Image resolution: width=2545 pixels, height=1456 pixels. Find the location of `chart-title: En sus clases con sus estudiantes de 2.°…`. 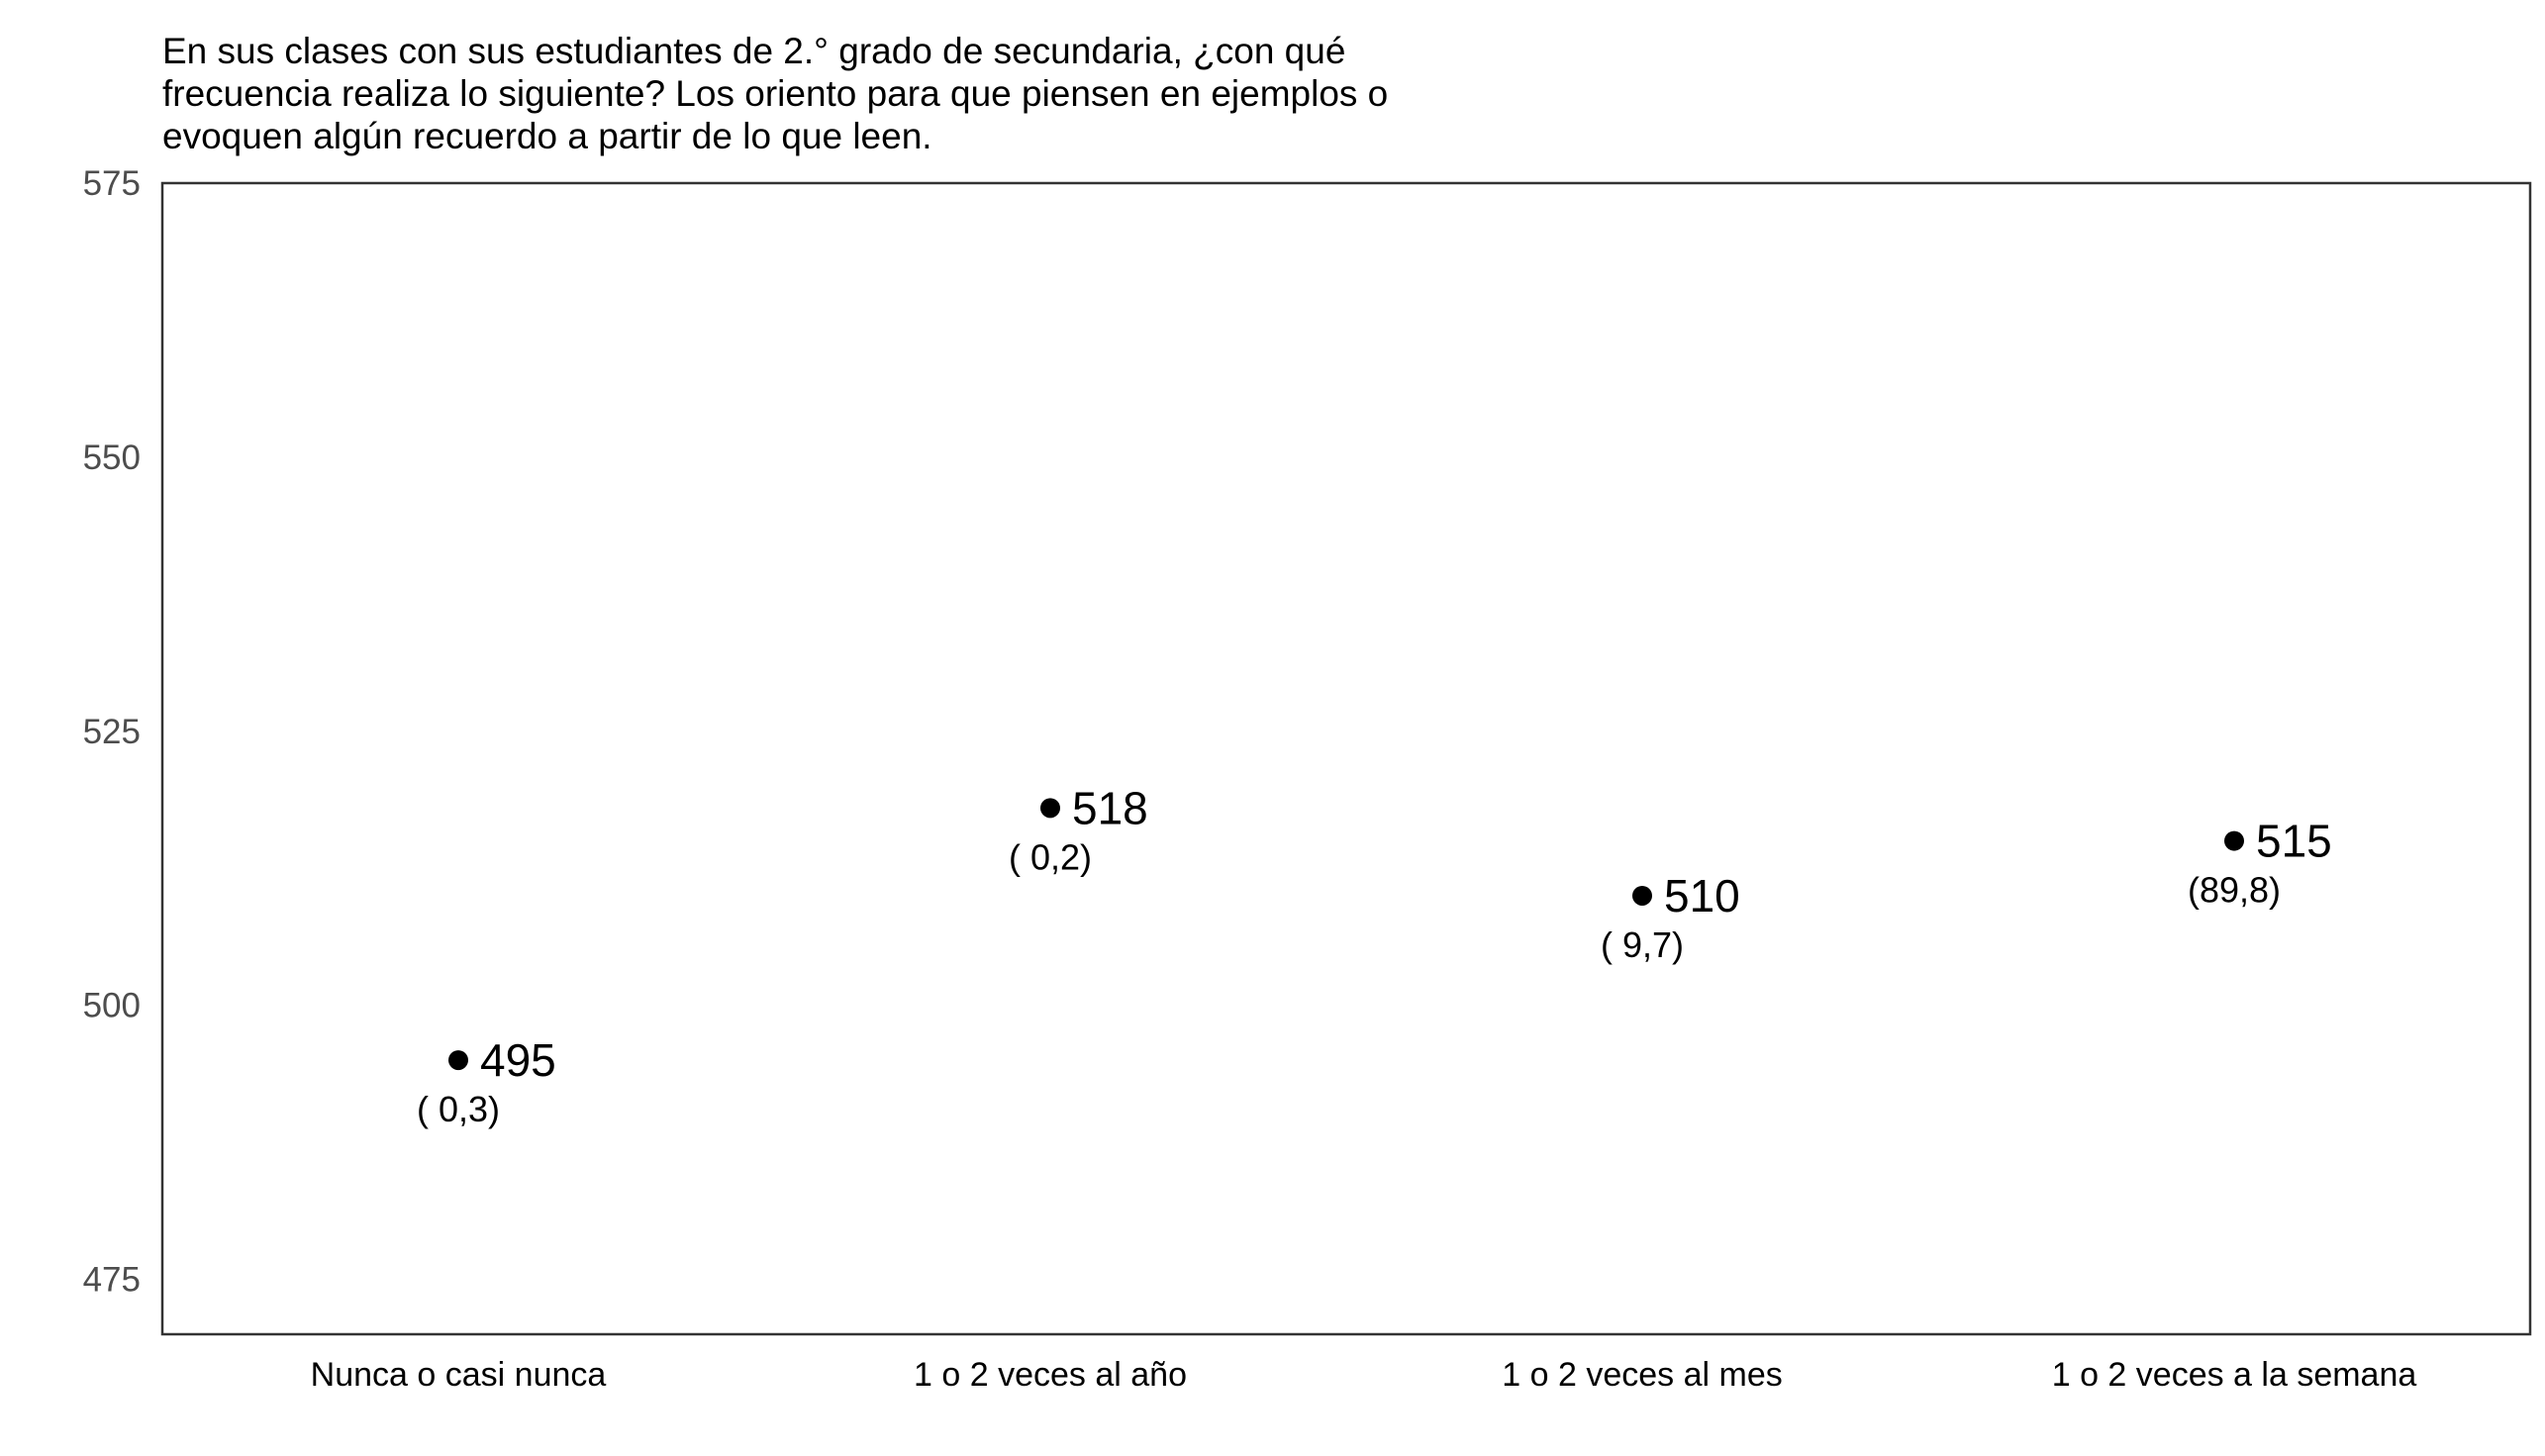

chart-title: En sus clases con sus estudiantes de 2.°… is located at coordinates (904, 93).